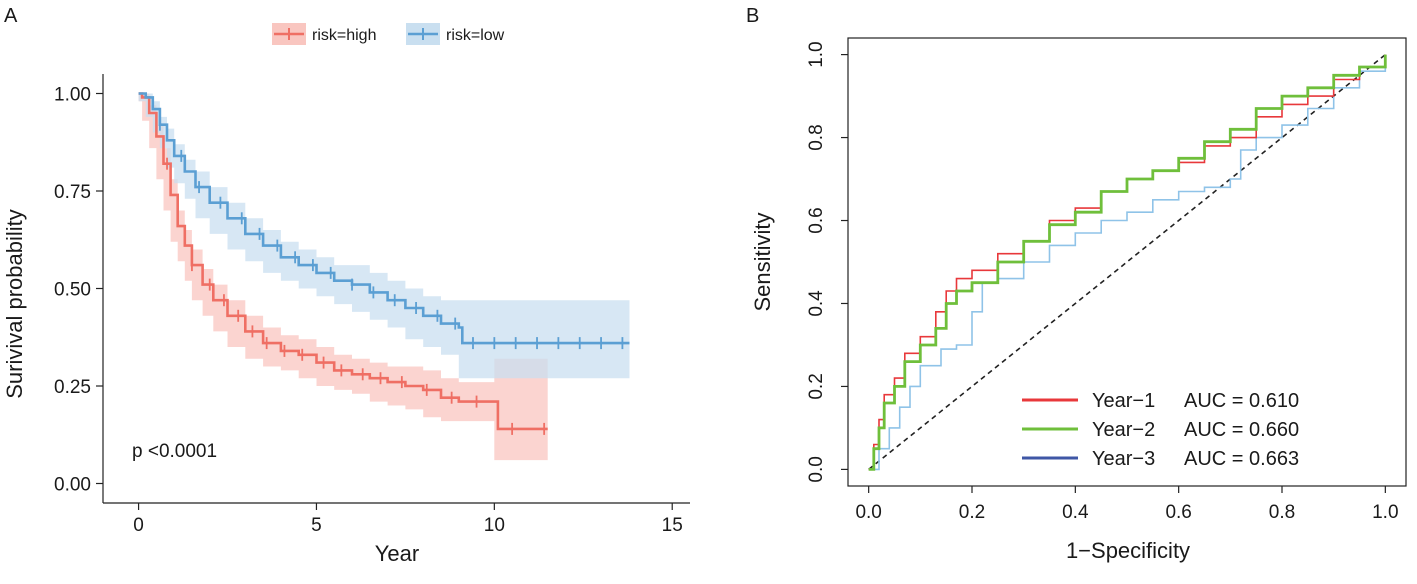  Describe the element at coordinates (816, 137) in the screenshot. I see `roc-y-tick-label: 0.8` at that location.